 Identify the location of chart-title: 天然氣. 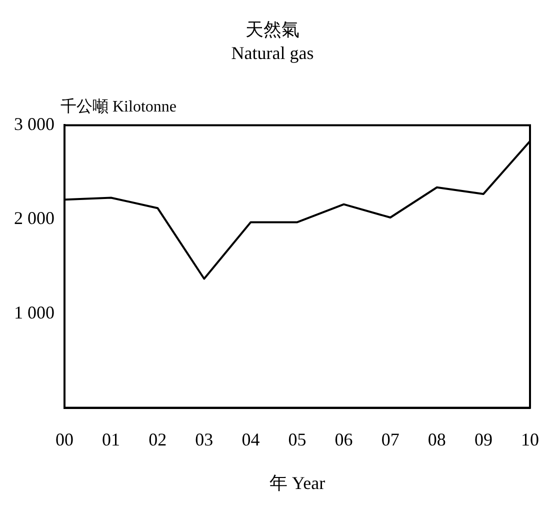
(273, 30).